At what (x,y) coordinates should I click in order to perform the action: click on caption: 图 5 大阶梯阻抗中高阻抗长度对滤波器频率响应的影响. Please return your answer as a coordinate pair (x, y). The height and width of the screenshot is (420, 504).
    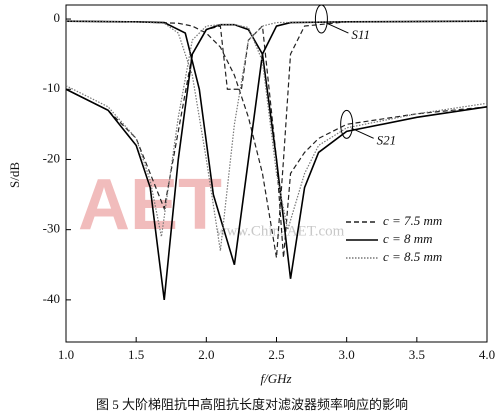
    Looking at the image, I should click on (252, 404).